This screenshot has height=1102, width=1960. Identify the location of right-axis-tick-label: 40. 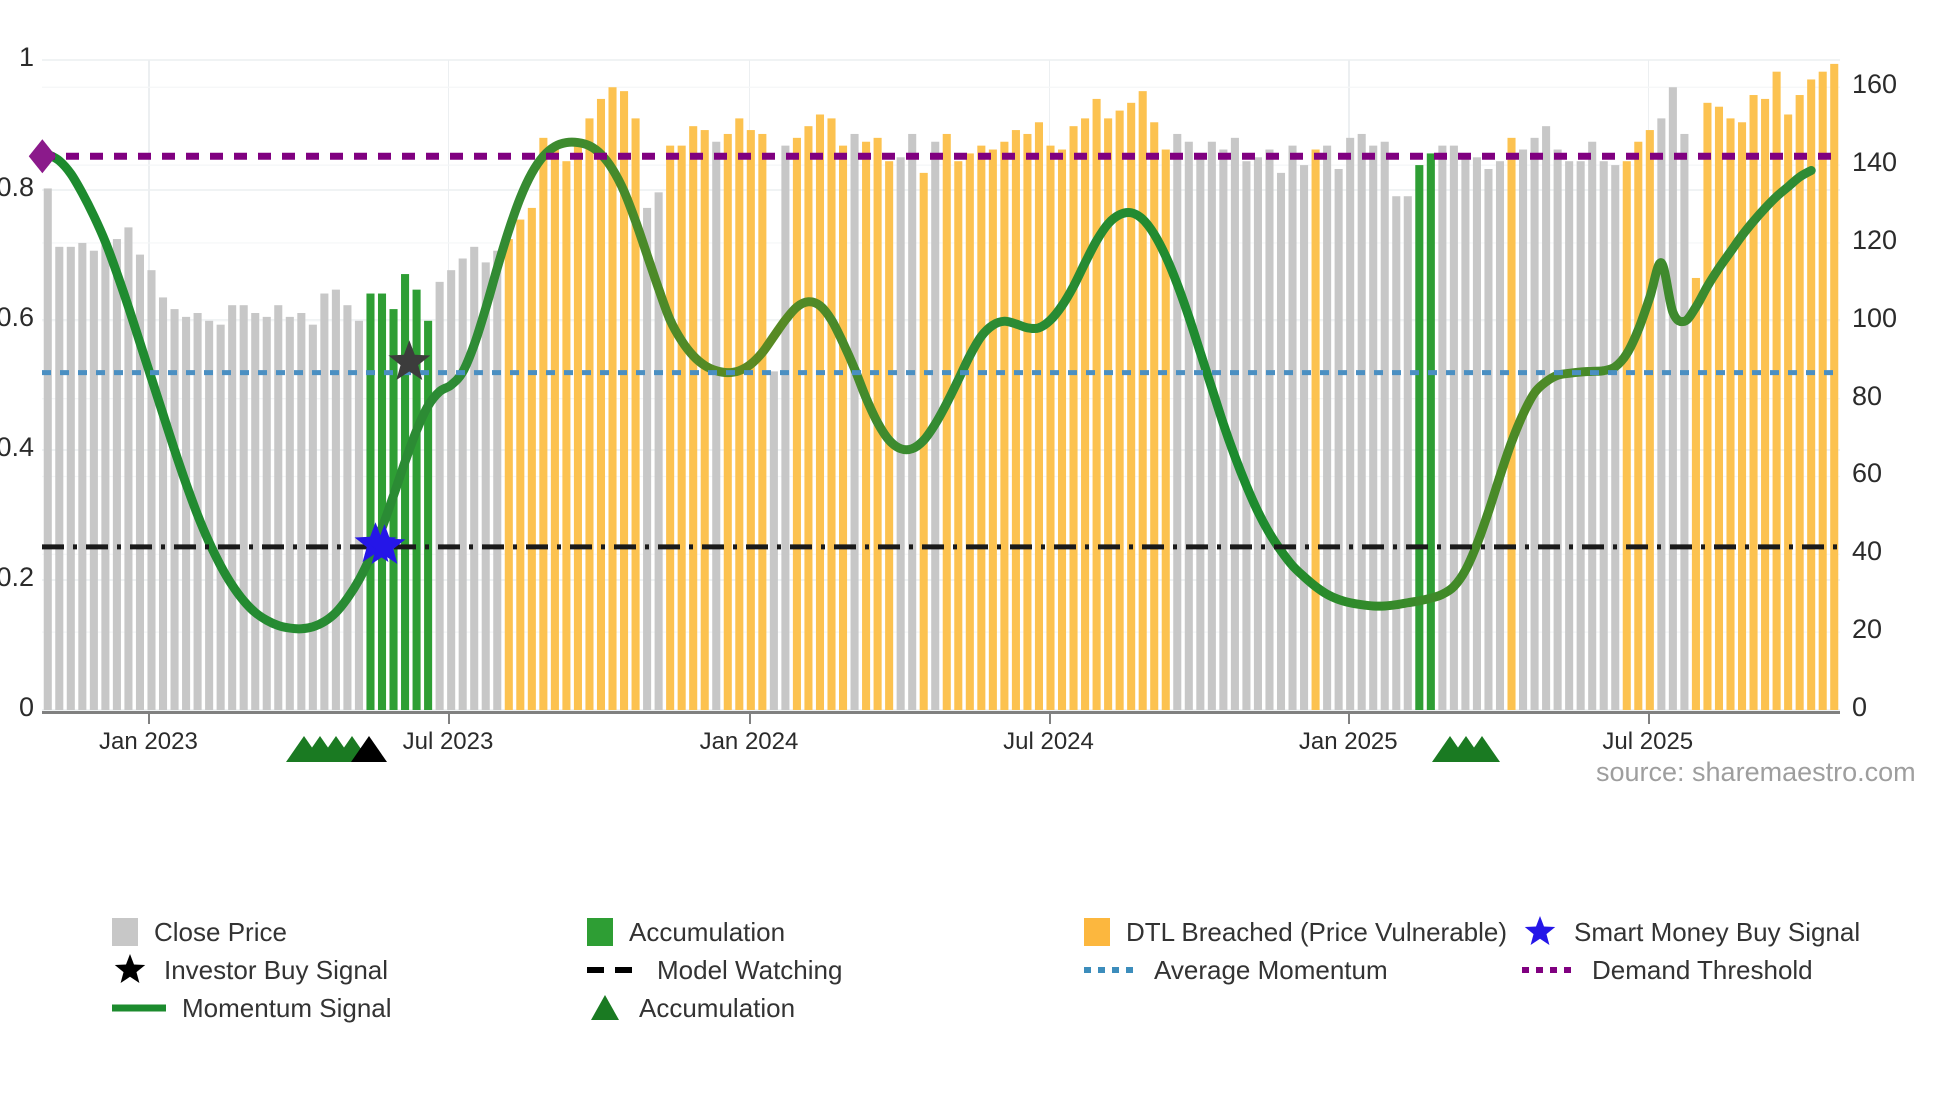
(1867, 551).